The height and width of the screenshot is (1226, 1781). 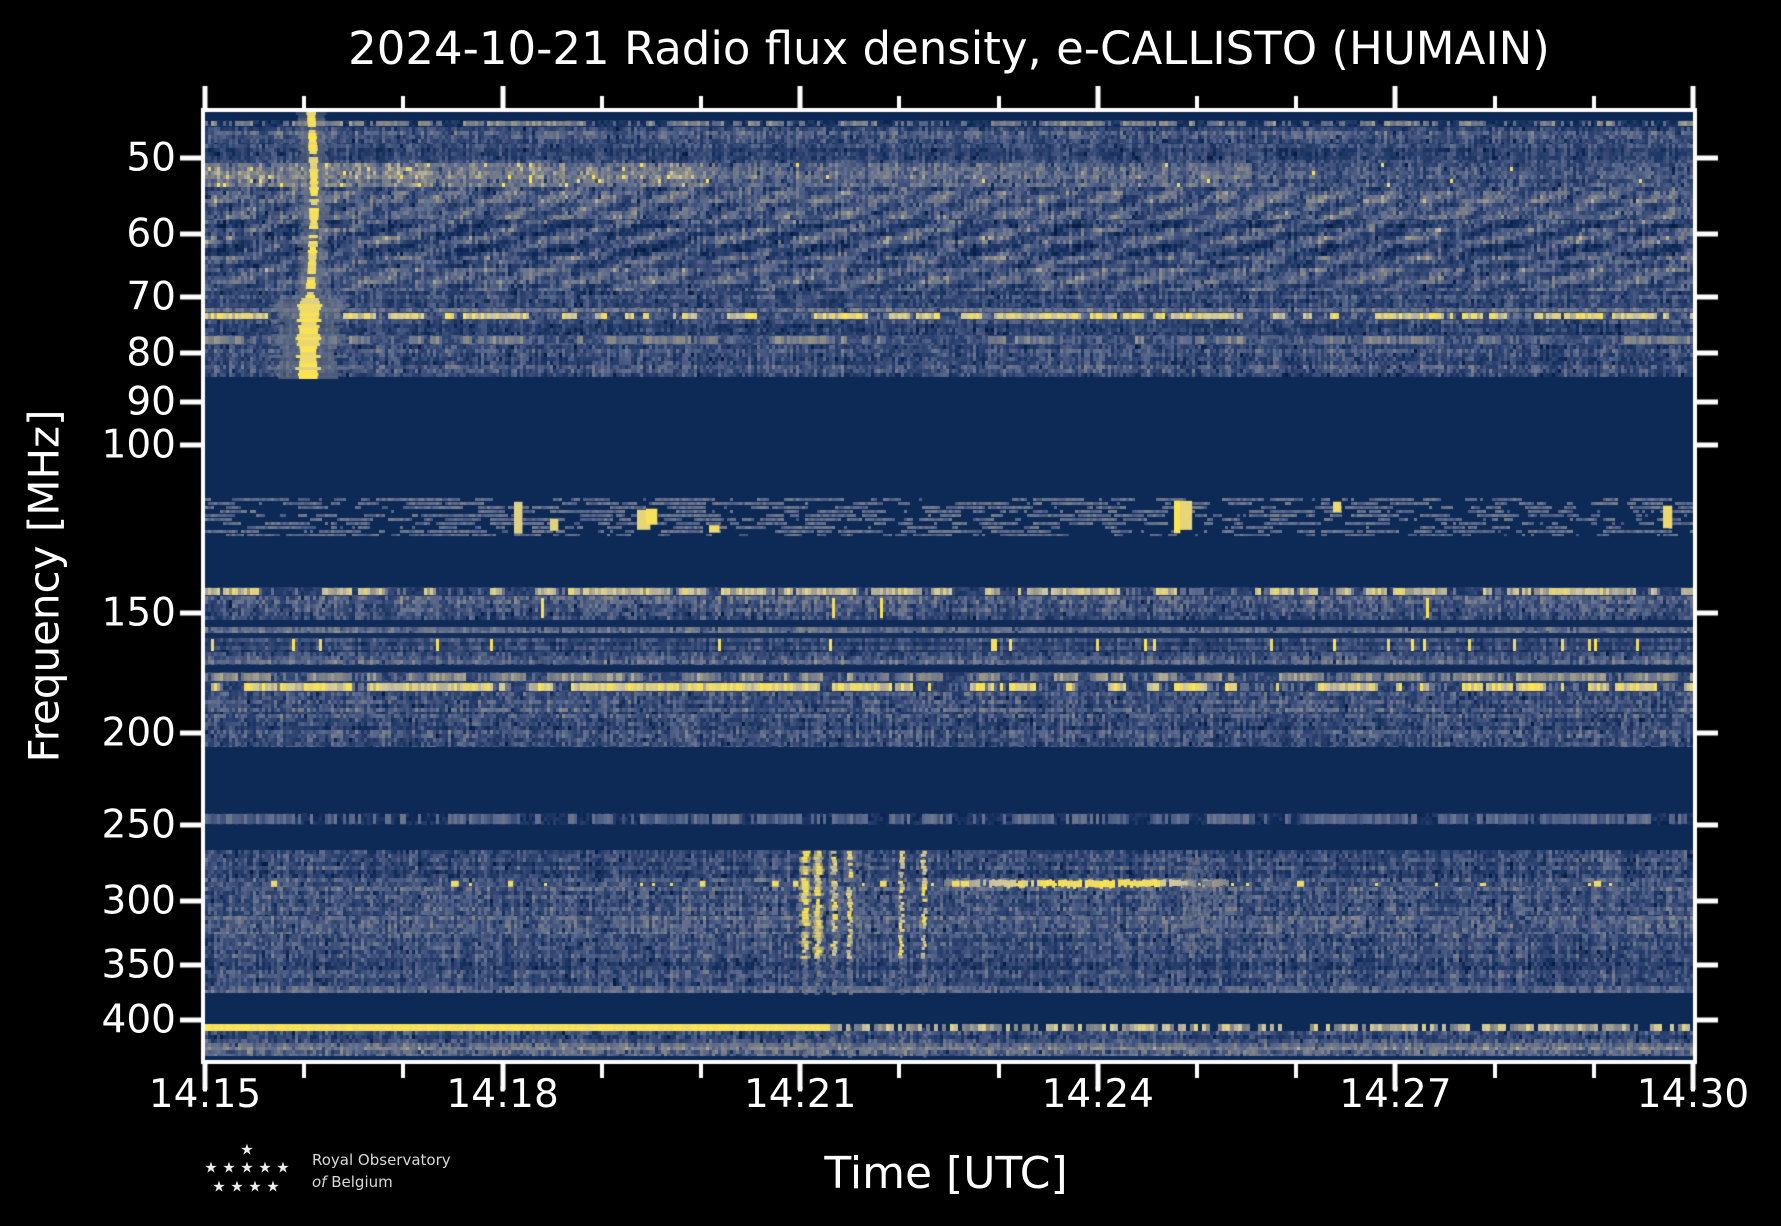 I want to click on x-tick-label: 14:18, so click(x=502, y=1094).